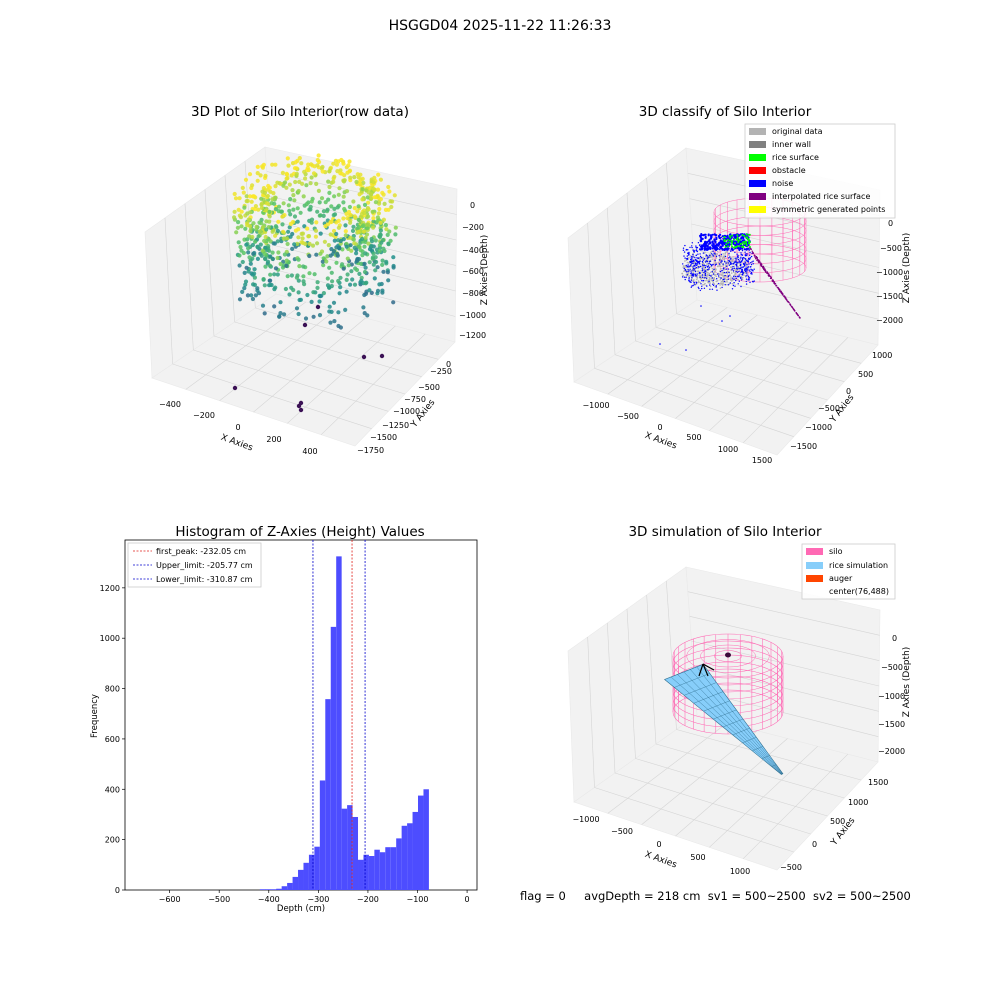  What do you see at coordinates (829, 408) in the screenshot?
I see `plot2-y-tick: −500` at bounding box center [829, 408].